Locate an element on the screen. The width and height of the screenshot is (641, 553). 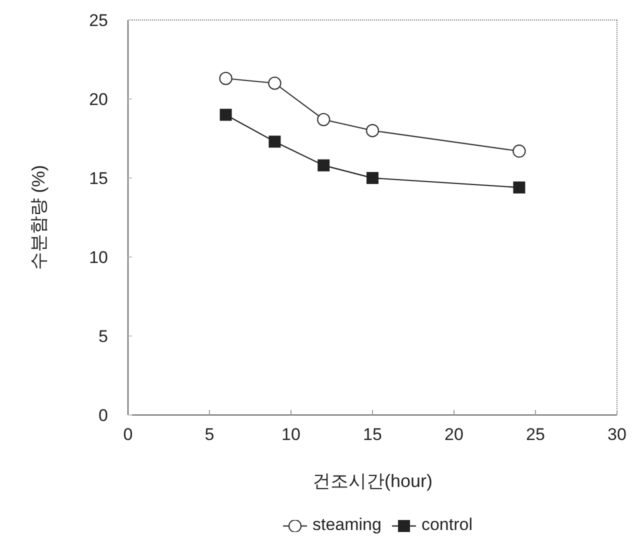
legend-label: steaming is located at coordinates (346, 525).